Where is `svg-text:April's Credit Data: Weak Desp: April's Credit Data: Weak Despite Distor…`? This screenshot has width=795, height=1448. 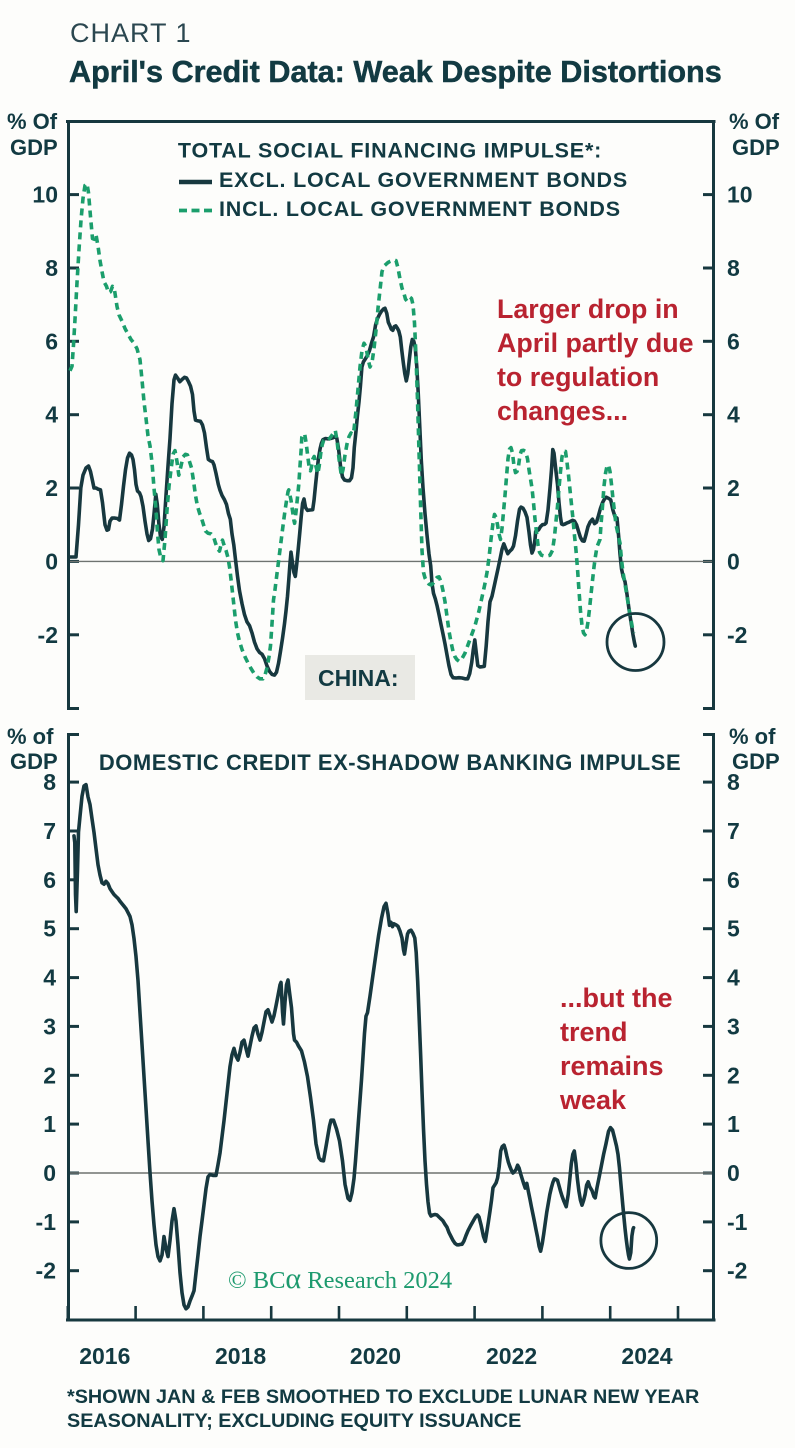
svg-text:April's Credit Data: Weak Desp: April's Credit Data: Weak Despite Distor… is located at coordinates (395, 72).